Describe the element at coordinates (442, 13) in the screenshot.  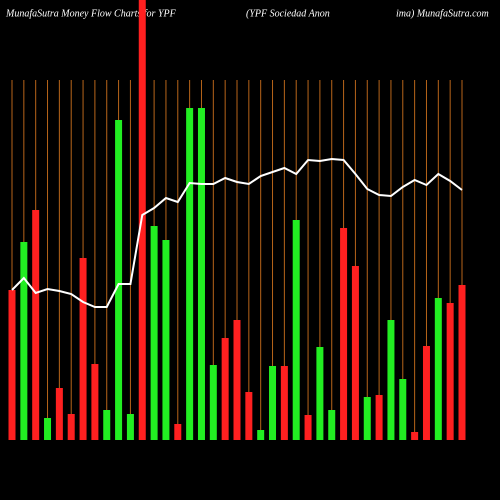
I see `chart-source: ima) MunafaSutra.com` at that location.